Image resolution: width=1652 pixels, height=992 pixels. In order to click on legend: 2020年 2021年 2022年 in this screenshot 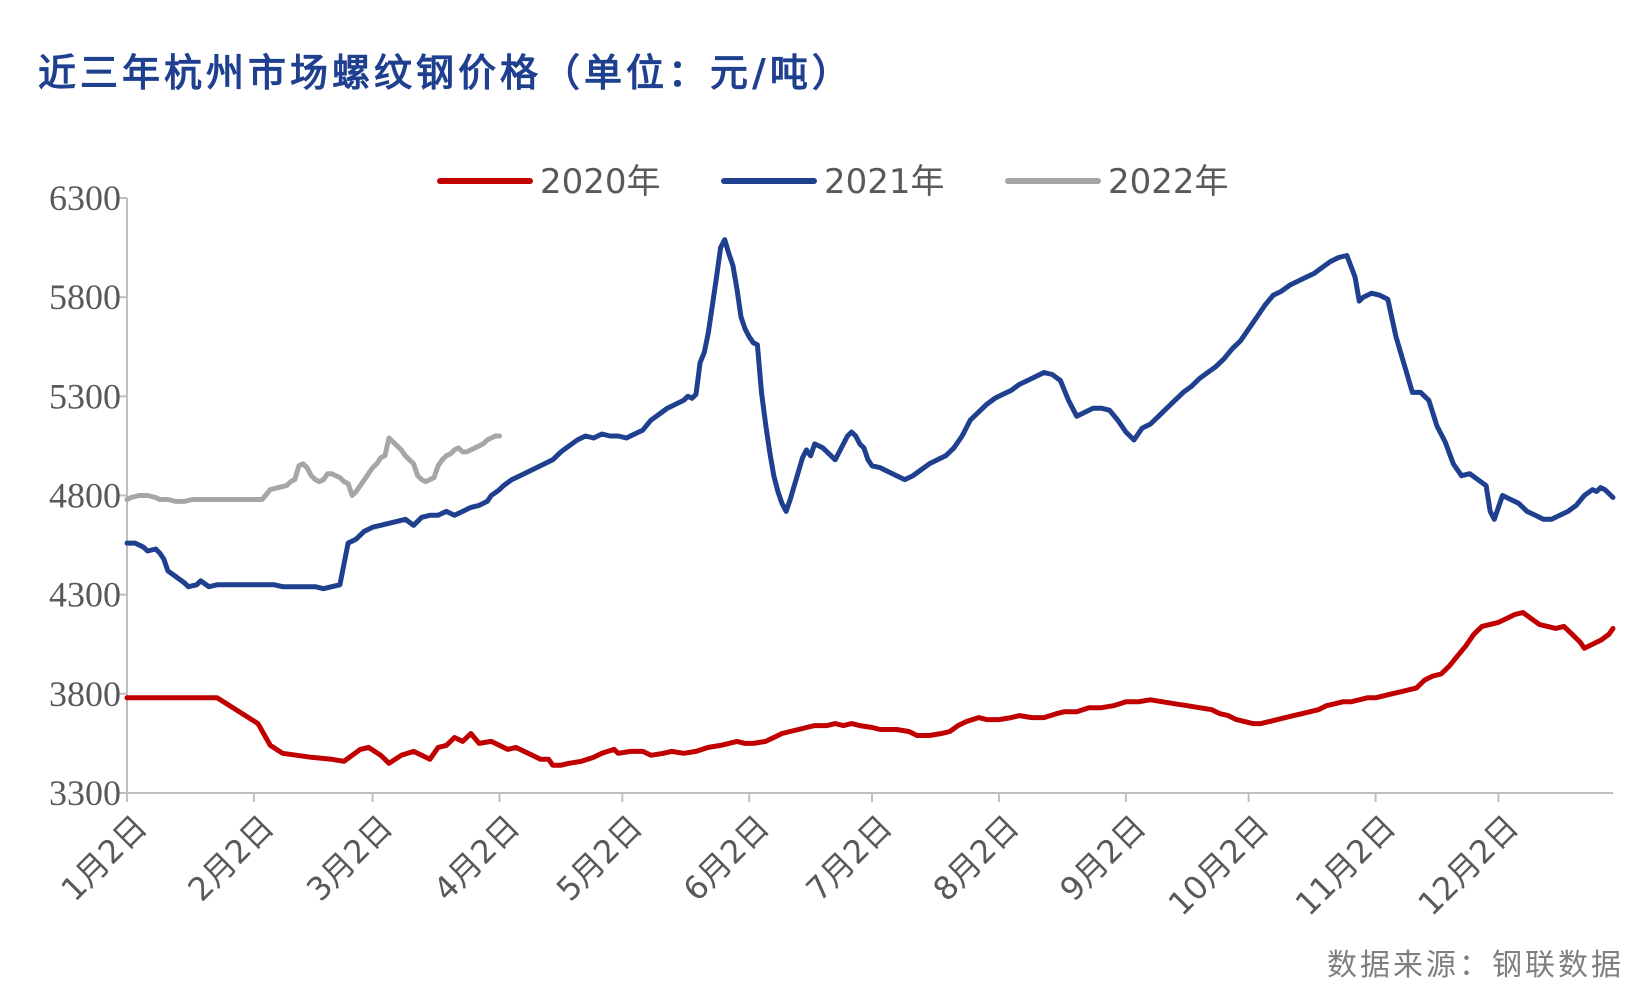, I will do `click(833, 182)`.